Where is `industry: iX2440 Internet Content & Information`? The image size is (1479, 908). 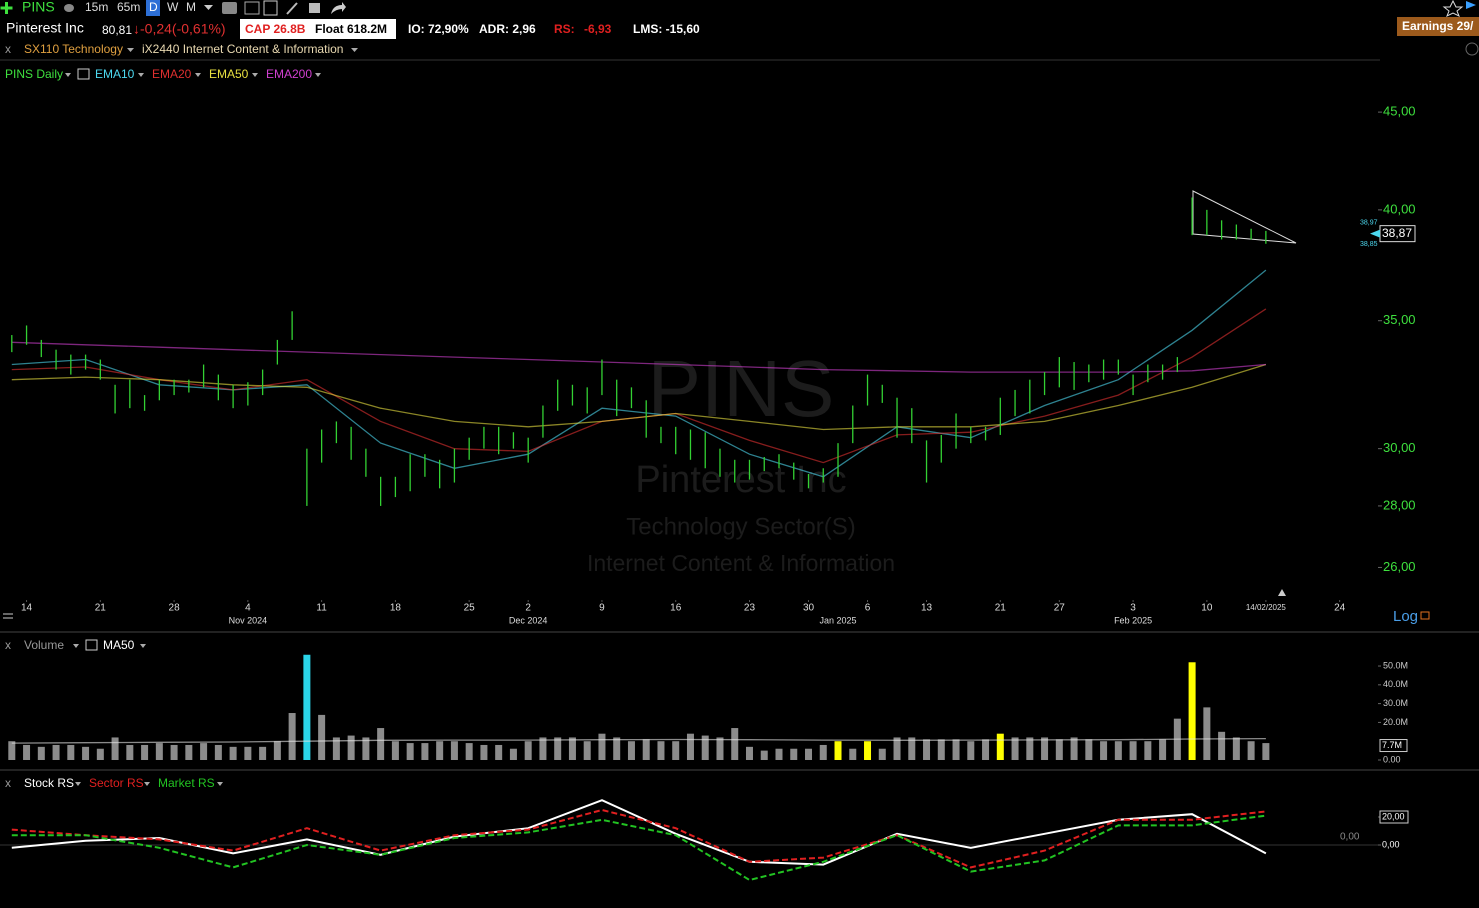
industry: iX2440 Internet Content & Information is located at coordinates (242, 49).